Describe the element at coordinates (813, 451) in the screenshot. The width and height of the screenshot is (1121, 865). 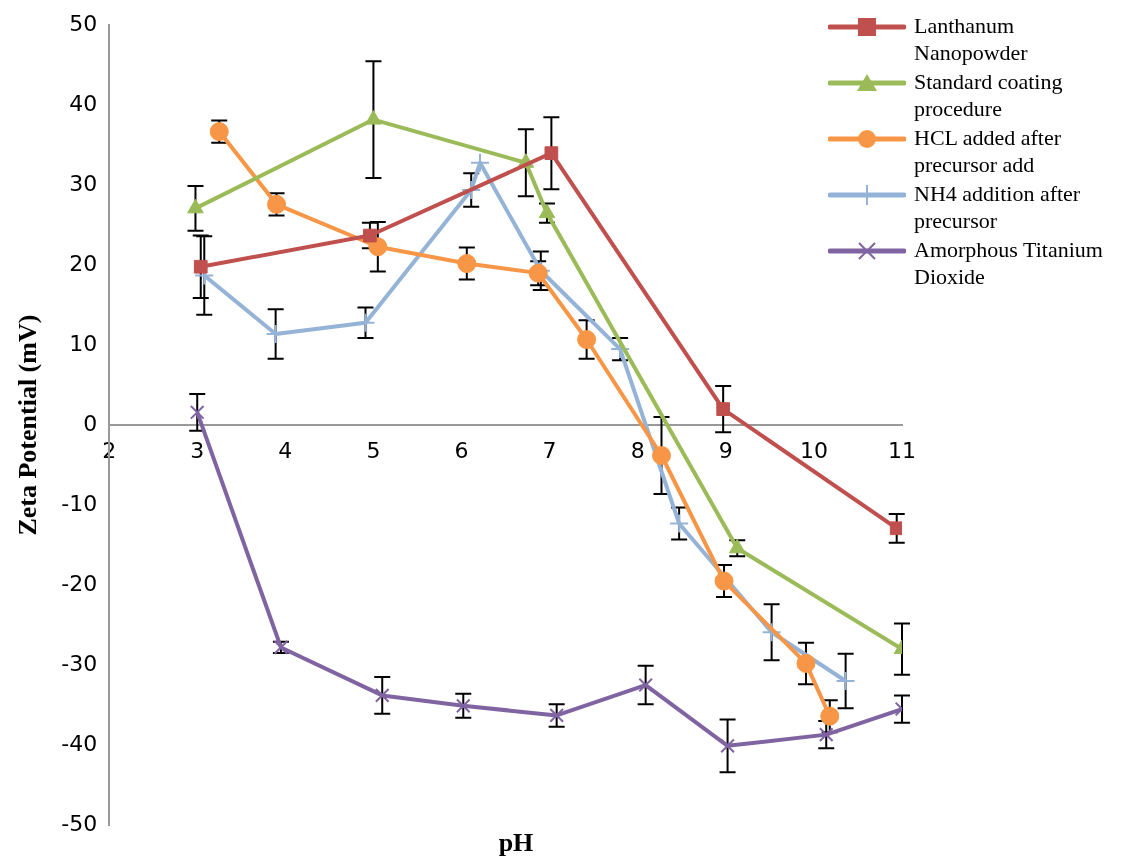
I see `x-tick-label: 10` at that location.